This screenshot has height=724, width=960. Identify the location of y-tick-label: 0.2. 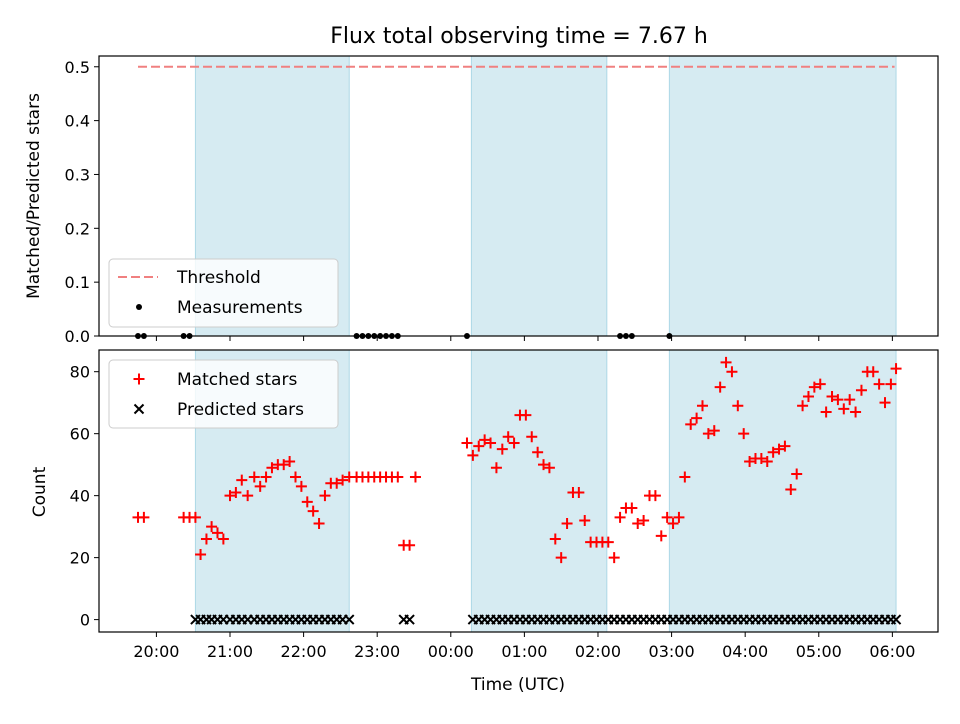
(77, 228).